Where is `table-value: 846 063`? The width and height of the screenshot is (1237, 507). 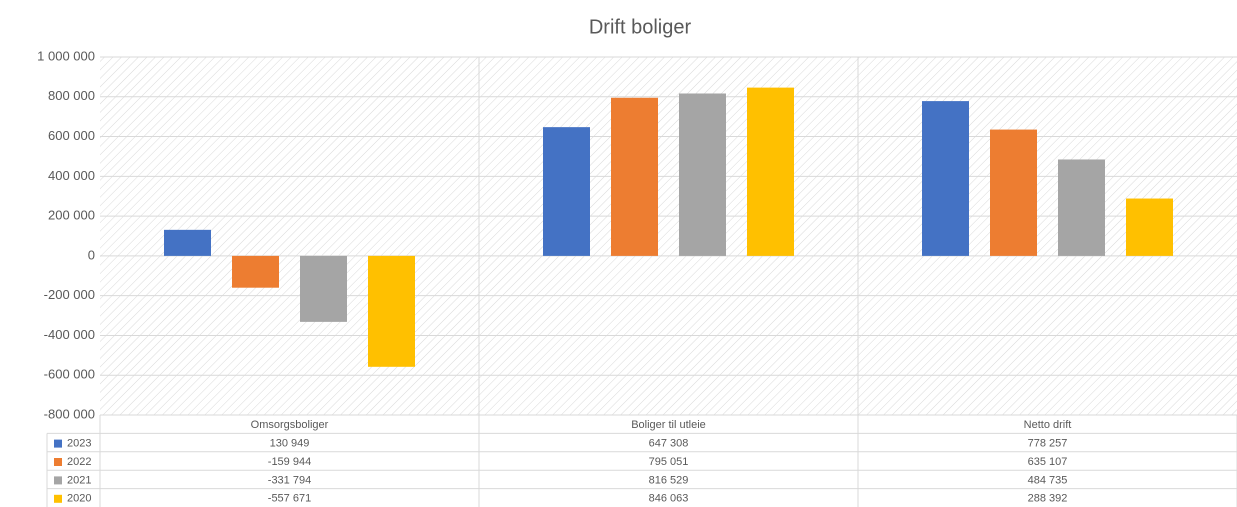 table-value: 846 063 is located at coordinates (669, 499).